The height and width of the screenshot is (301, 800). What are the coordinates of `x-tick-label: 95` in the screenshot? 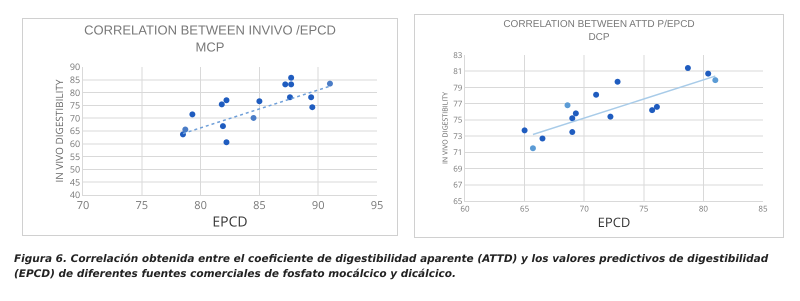 It's located at (377, 206).